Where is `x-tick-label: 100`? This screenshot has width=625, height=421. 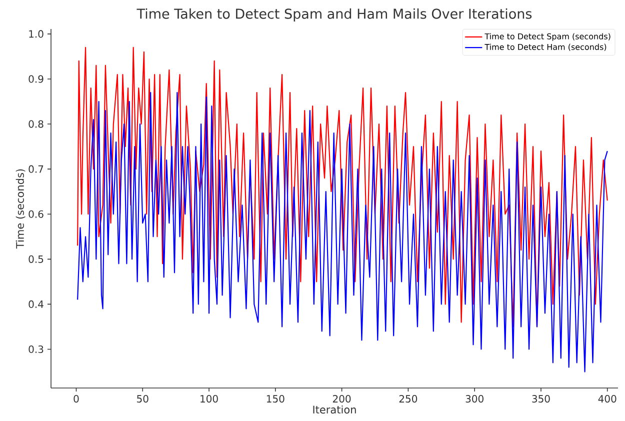
x-tick-label: 100 is located at coordinates (209, 399).